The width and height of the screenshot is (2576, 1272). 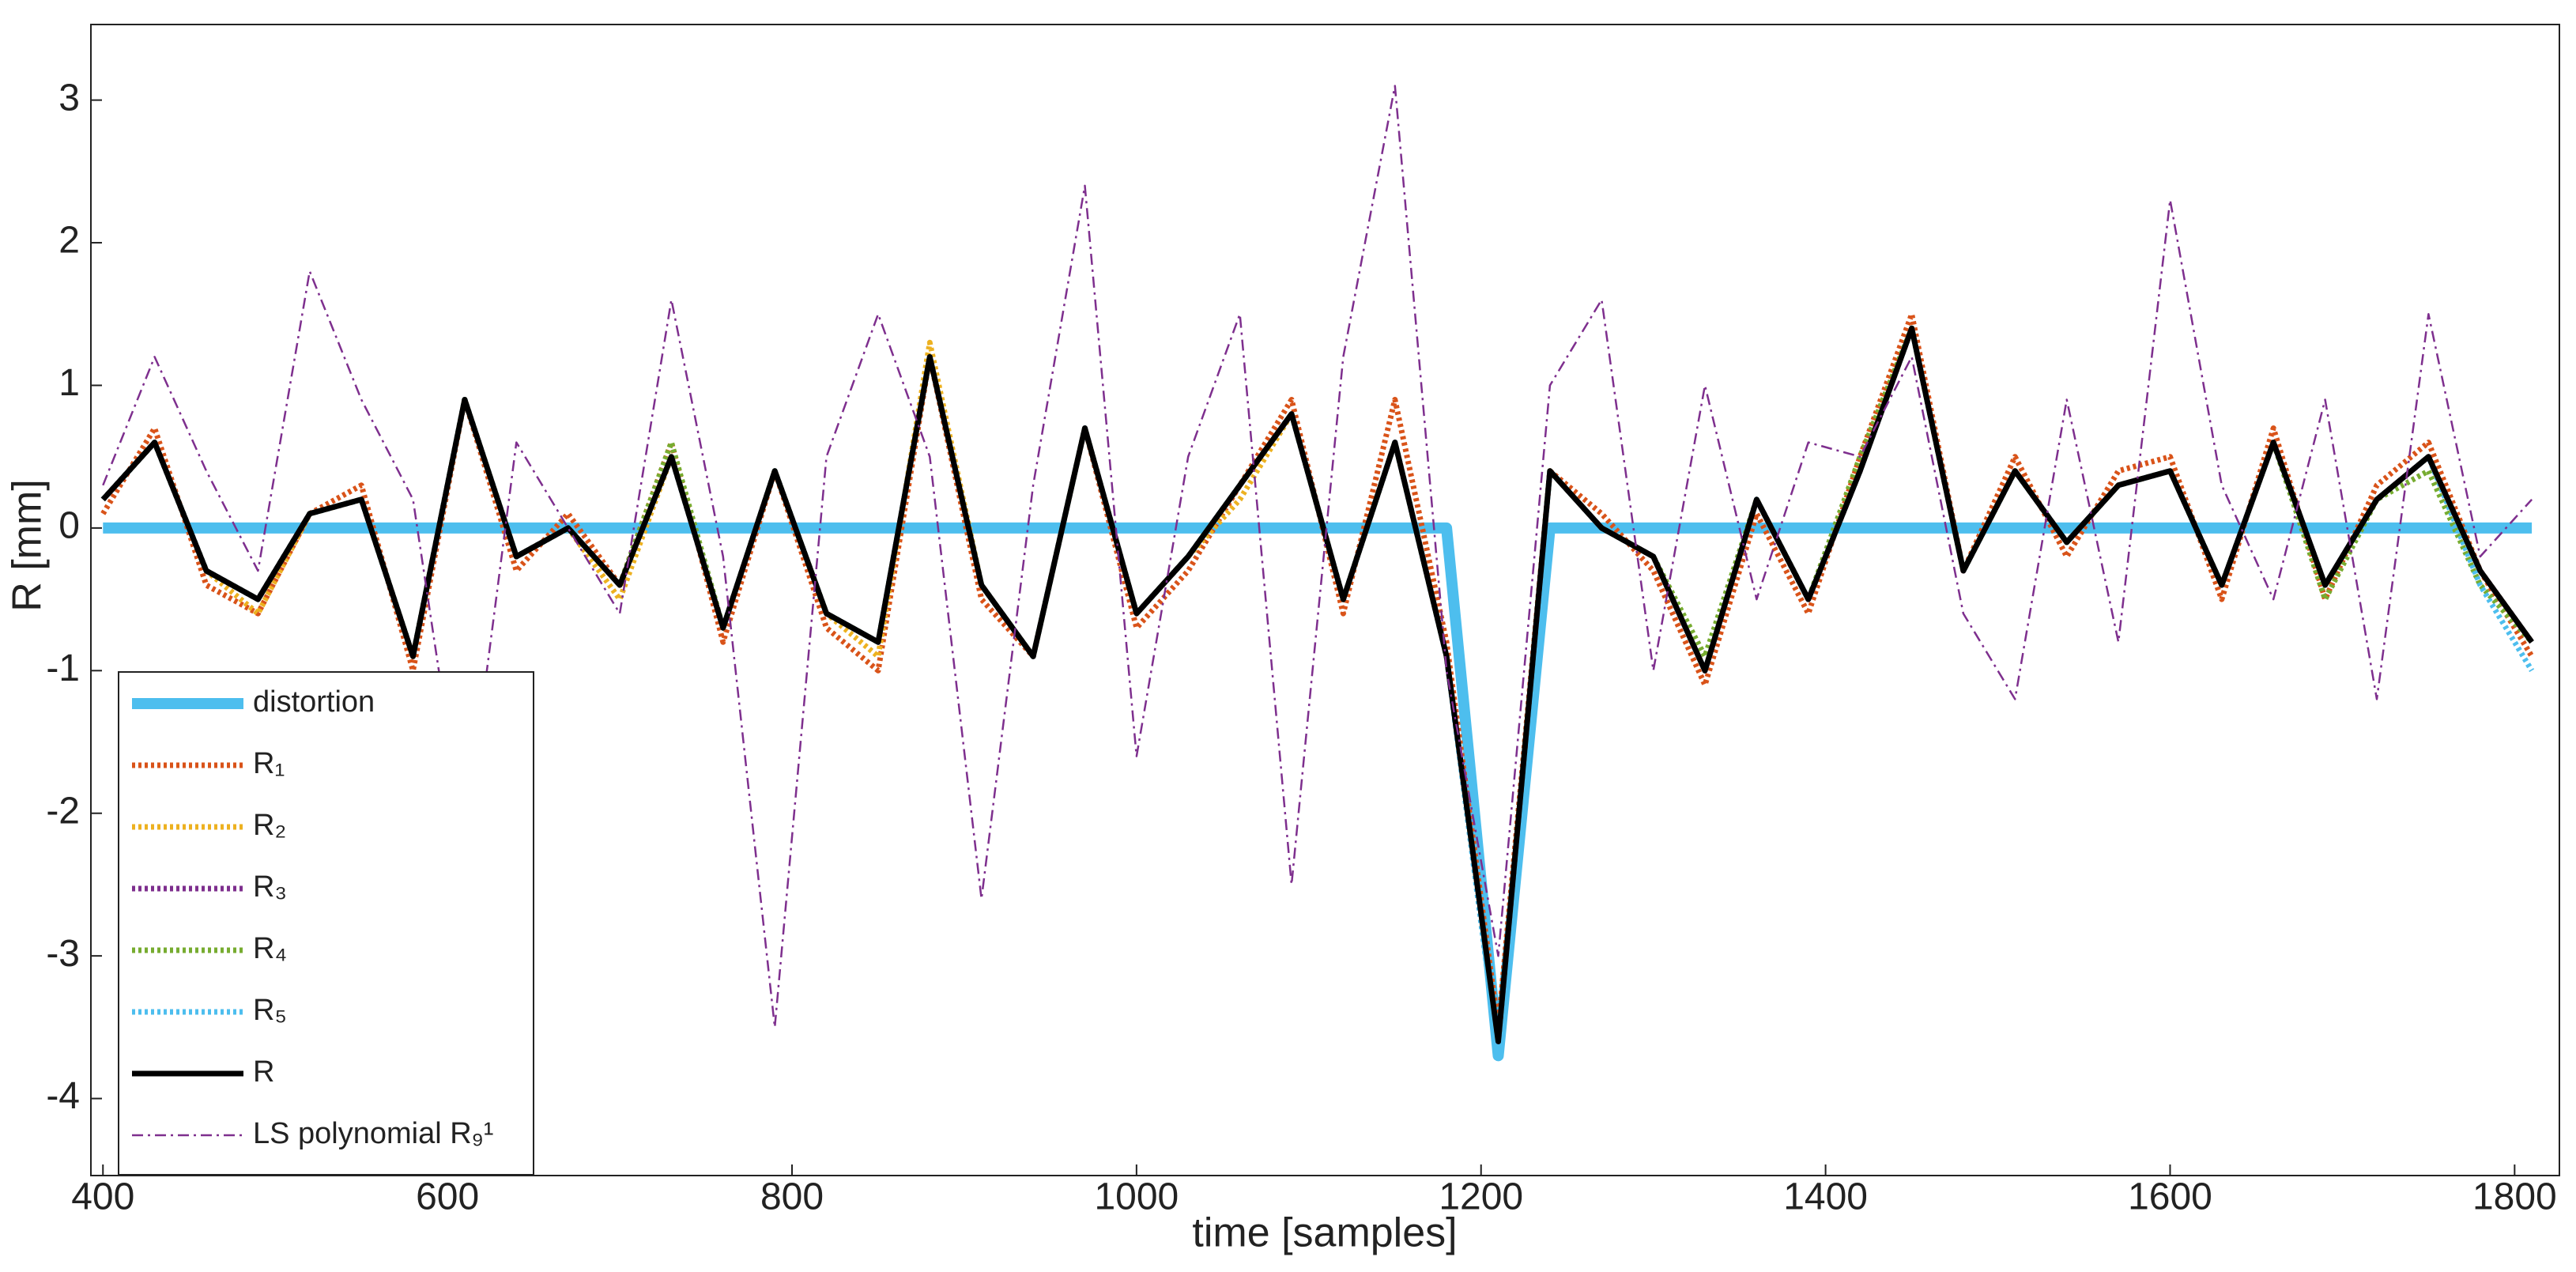 What do you see at coordinates (326, 923) in the screenshot?
I see `legend-box` at bounding box center [326, 923].